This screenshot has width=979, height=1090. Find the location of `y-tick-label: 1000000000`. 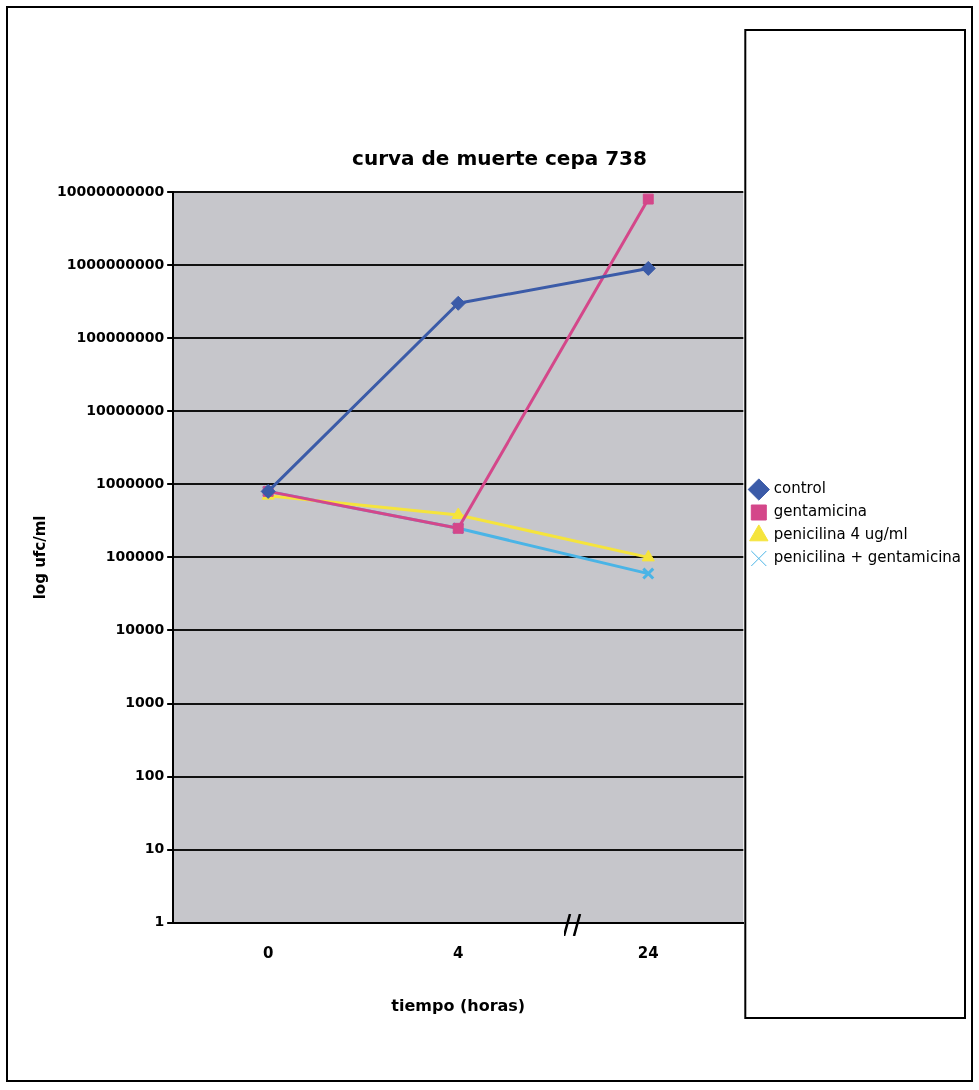

y-tick-label: 1000000000 is located at coordinates (115, 263).